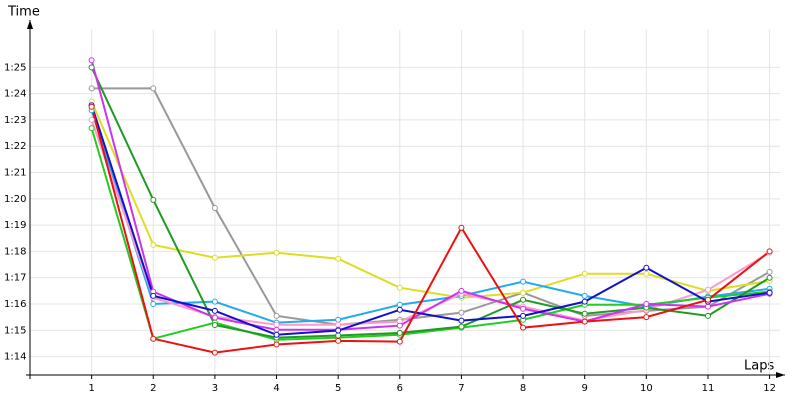 The width and height of the screenshot is (800, 400). What do you see at coordinates (708, 388) in the screenshot?
I see `x-tick-label: 11` at bounding box center [708, 388].